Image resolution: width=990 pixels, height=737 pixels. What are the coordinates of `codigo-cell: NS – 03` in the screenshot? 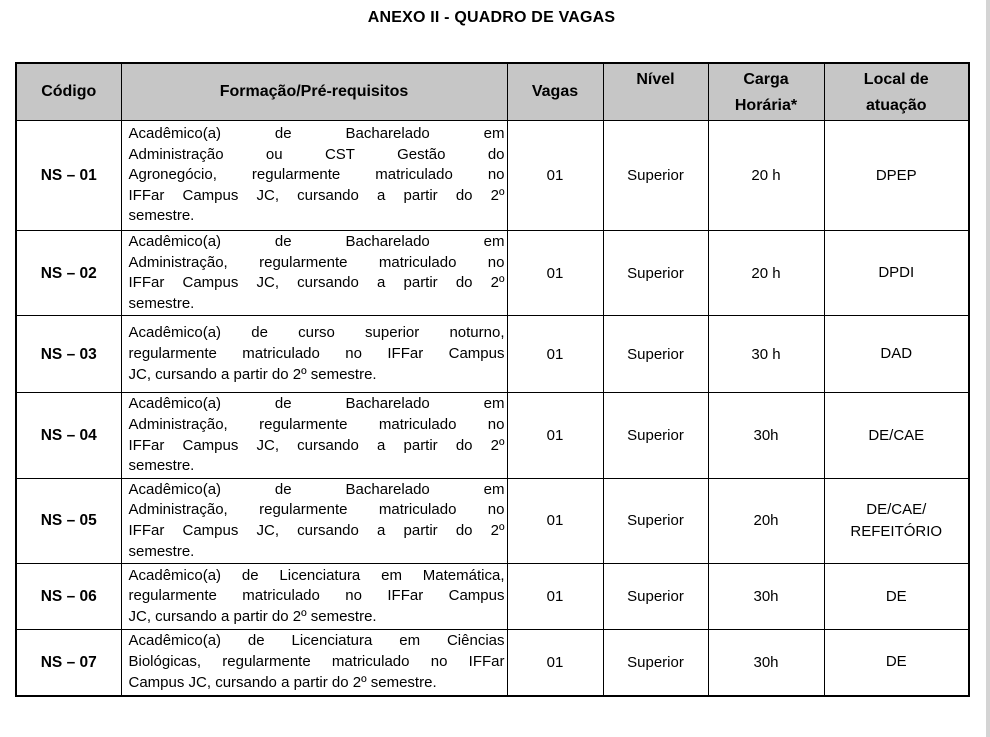 It's located at (68, 354).